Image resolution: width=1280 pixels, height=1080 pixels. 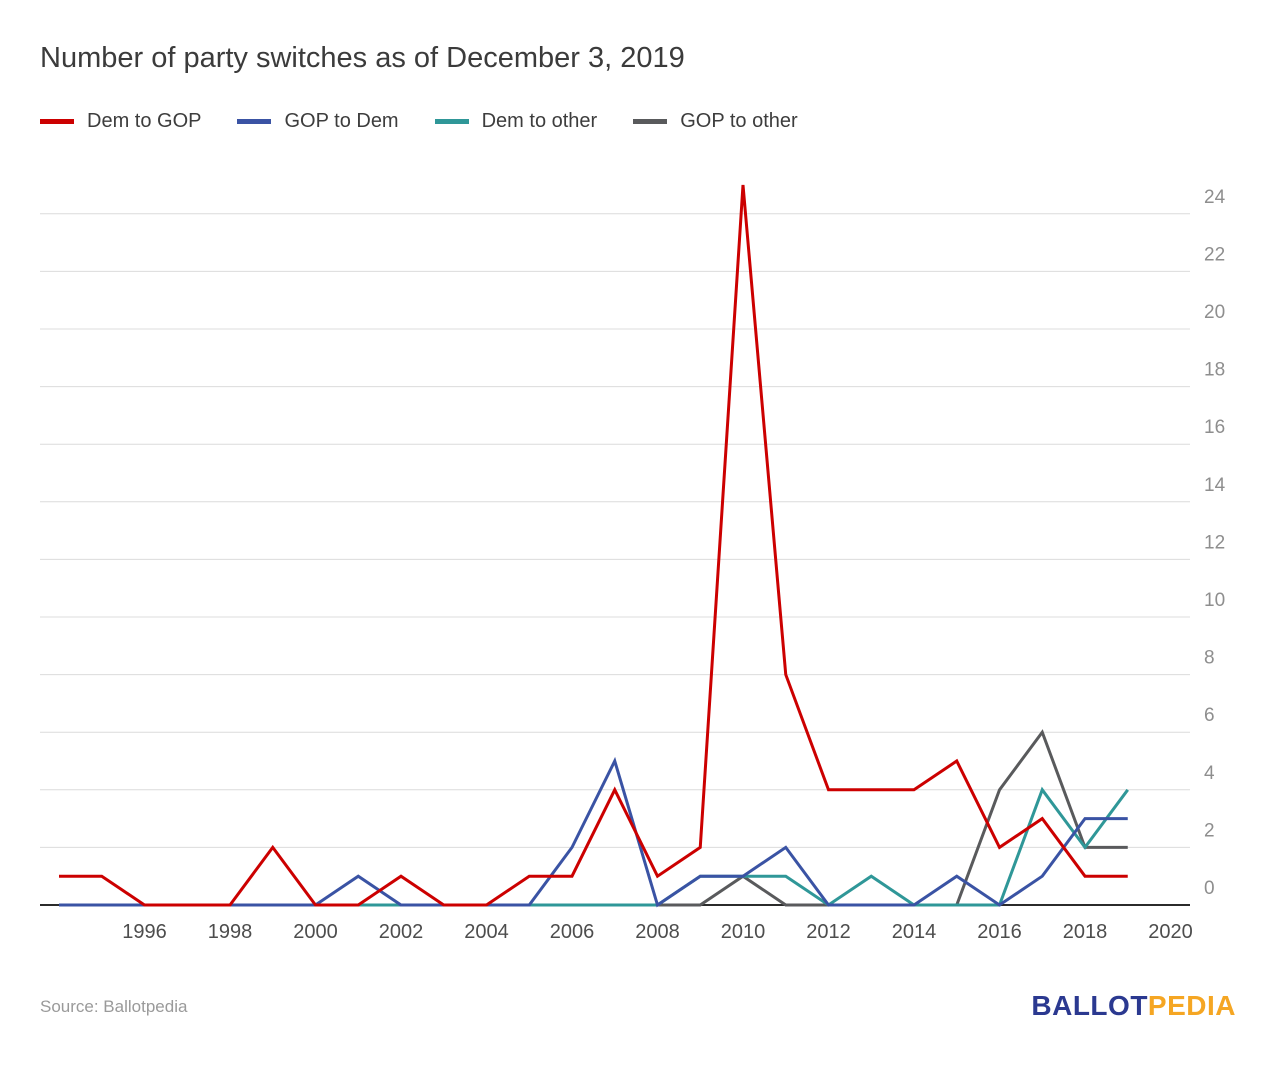 I want to click on y-tick-label: 8, so click(x=1209, y=658).